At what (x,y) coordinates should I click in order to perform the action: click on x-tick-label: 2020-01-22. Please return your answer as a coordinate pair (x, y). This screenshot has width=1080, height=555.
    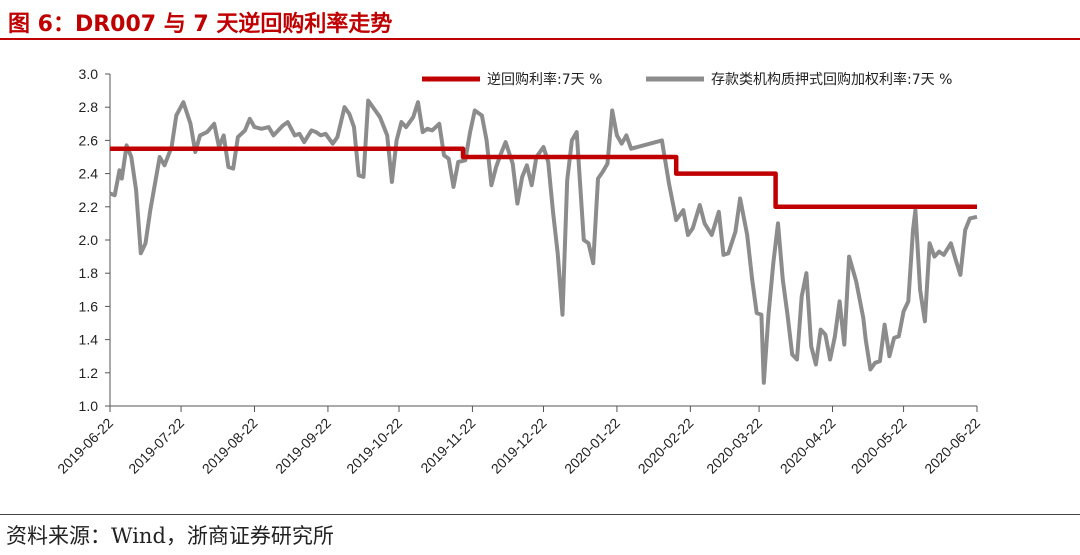
    Looking at the image, I should click on (592, 446).